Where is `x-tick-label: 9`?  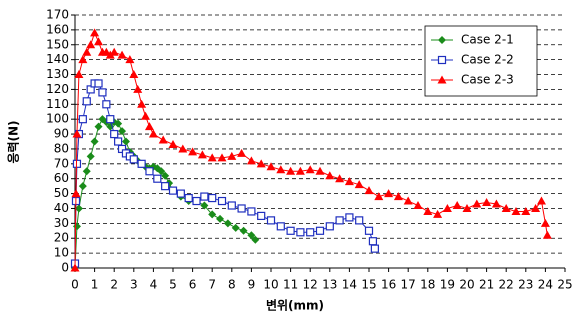
x-tick-label: 9 is located at coordinates (252, 285).